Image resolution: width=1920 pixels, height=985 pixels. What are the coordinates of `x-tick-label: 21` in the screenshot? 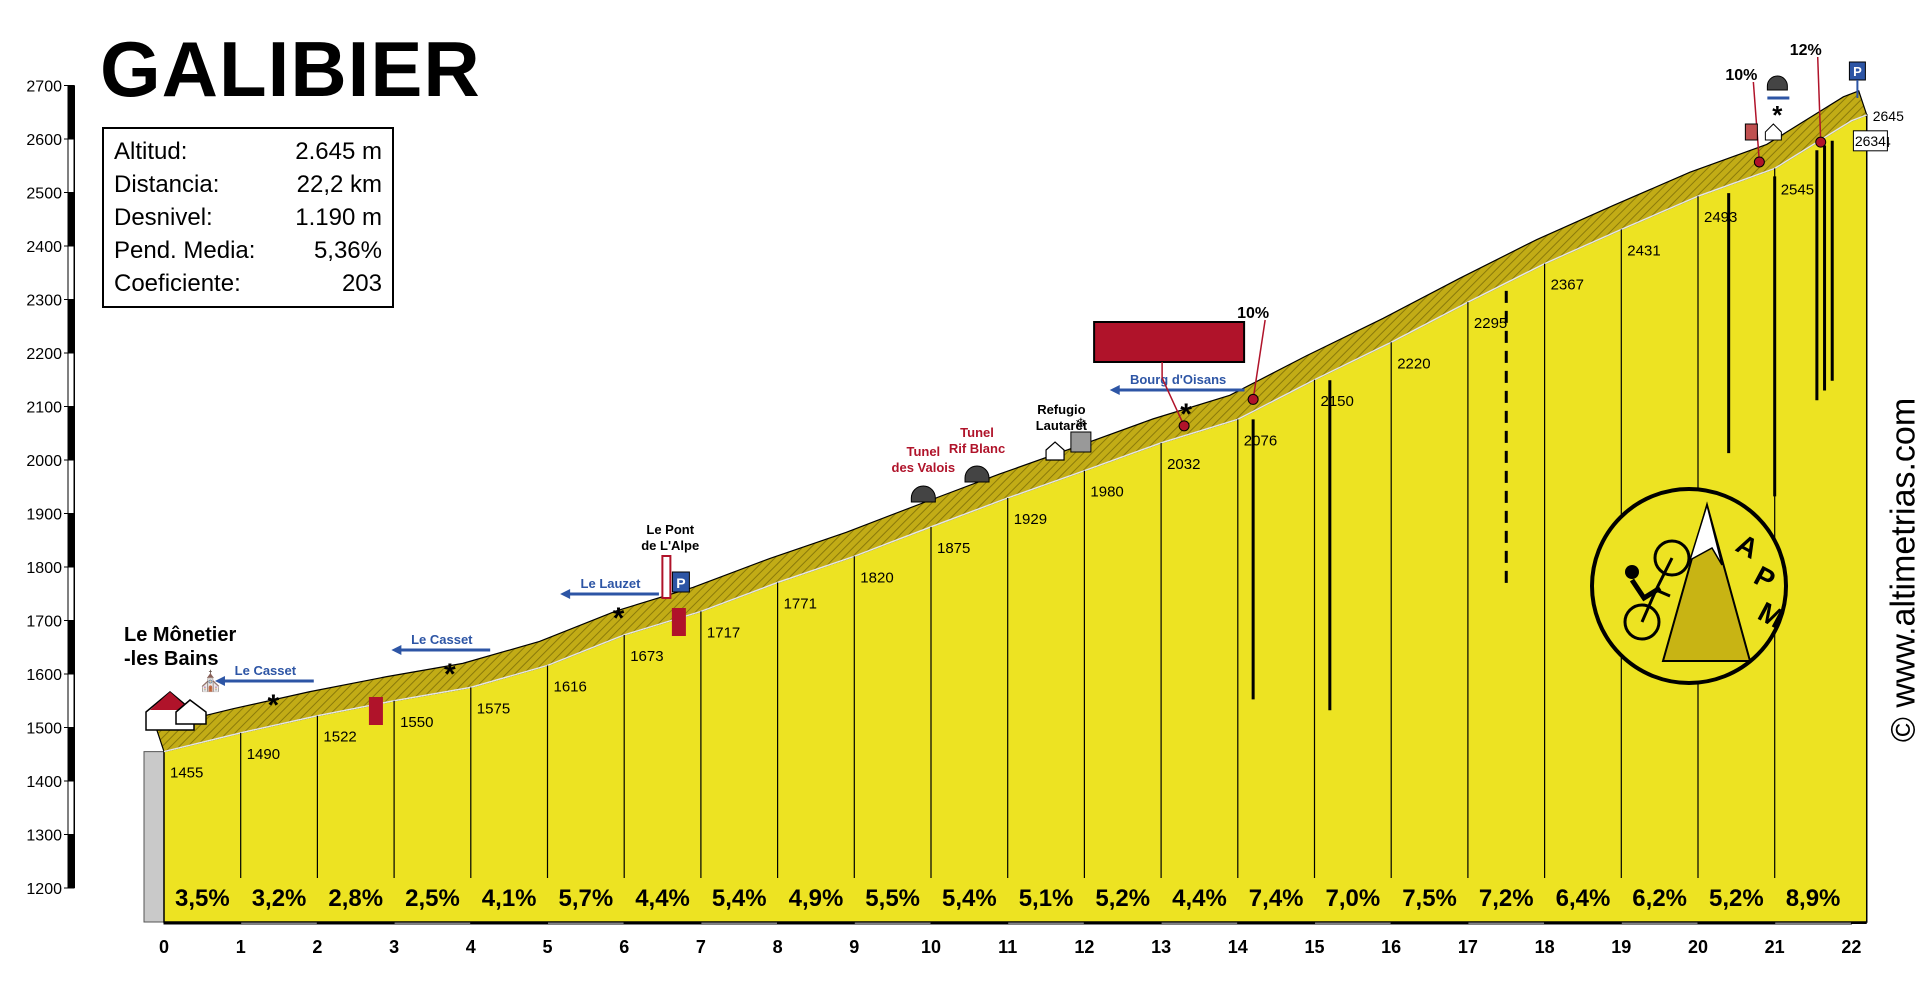 It's located at (1775, 947).